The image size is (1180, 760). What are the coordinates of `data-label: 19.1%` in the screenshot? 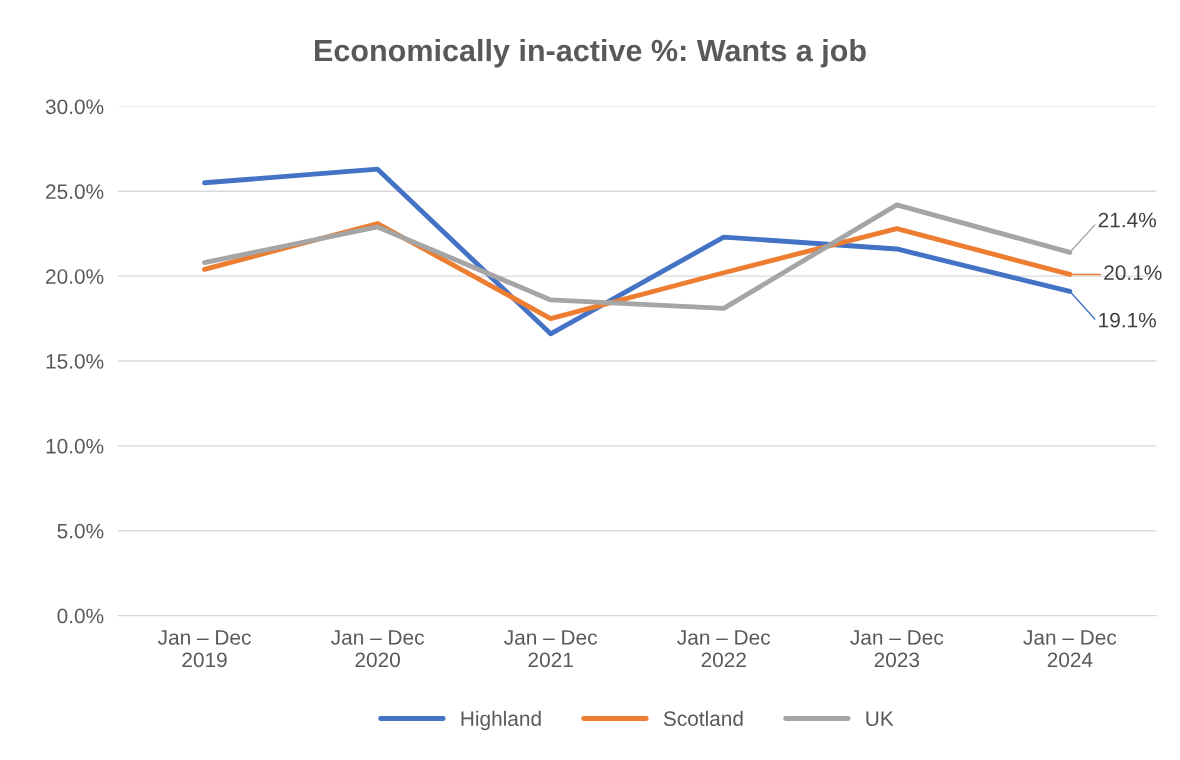 It's located at (1127, 320).